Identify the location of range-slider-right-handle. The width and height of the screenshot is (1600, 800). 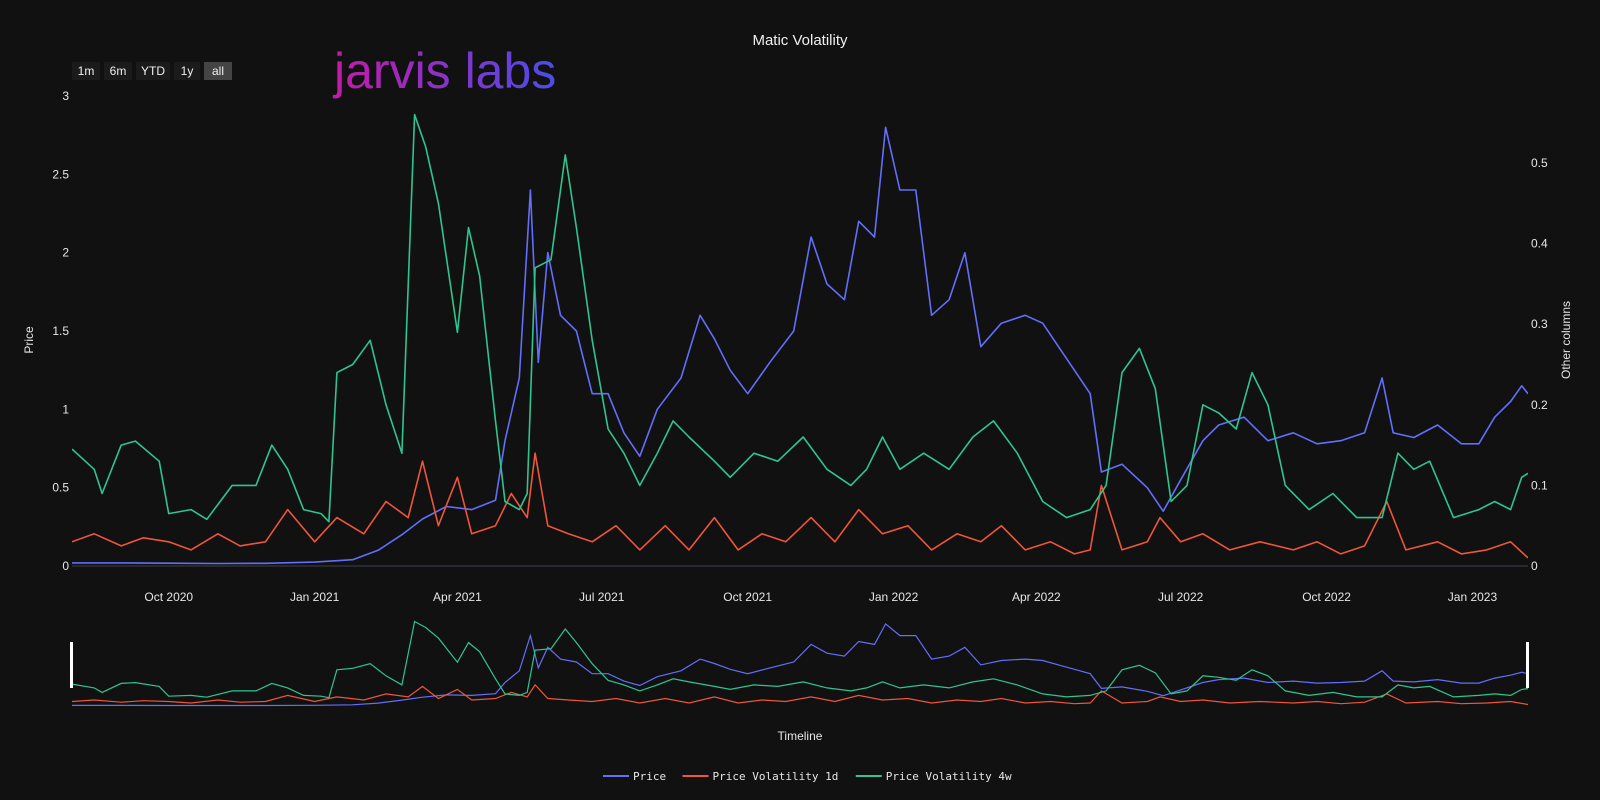
(1527, 665).